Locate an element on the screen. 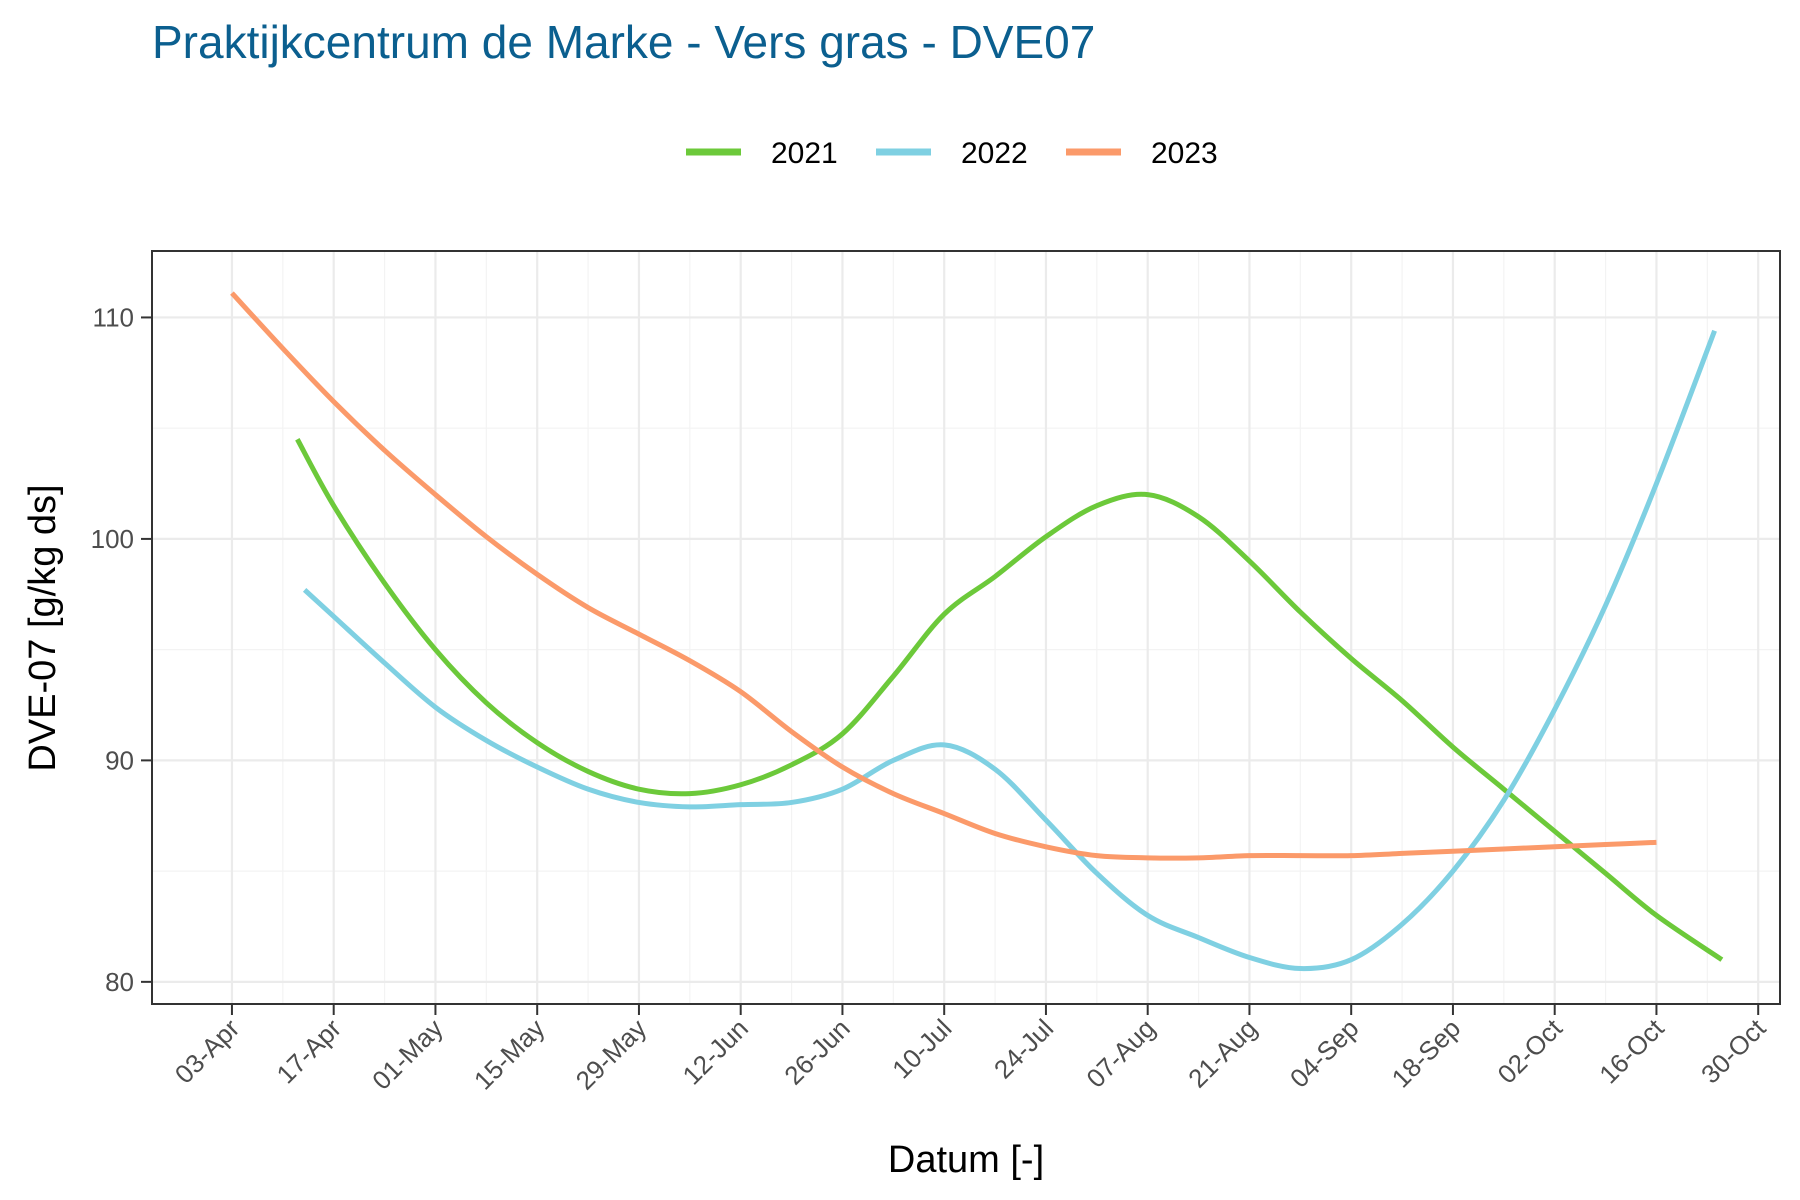 The height and width of the screenshot is (1200, 1800). x-tick-label: 24-Jul is located at coordinates (1023, 1048).